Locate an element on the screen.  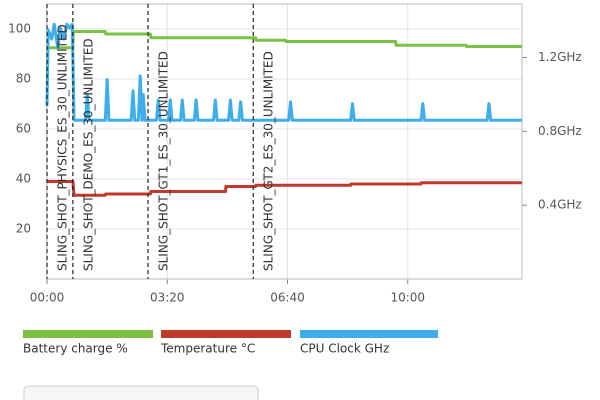
marker-label: SLING_SHOT_GT2_ES_30_UNLIMITED is located at coordinates (269, 161).